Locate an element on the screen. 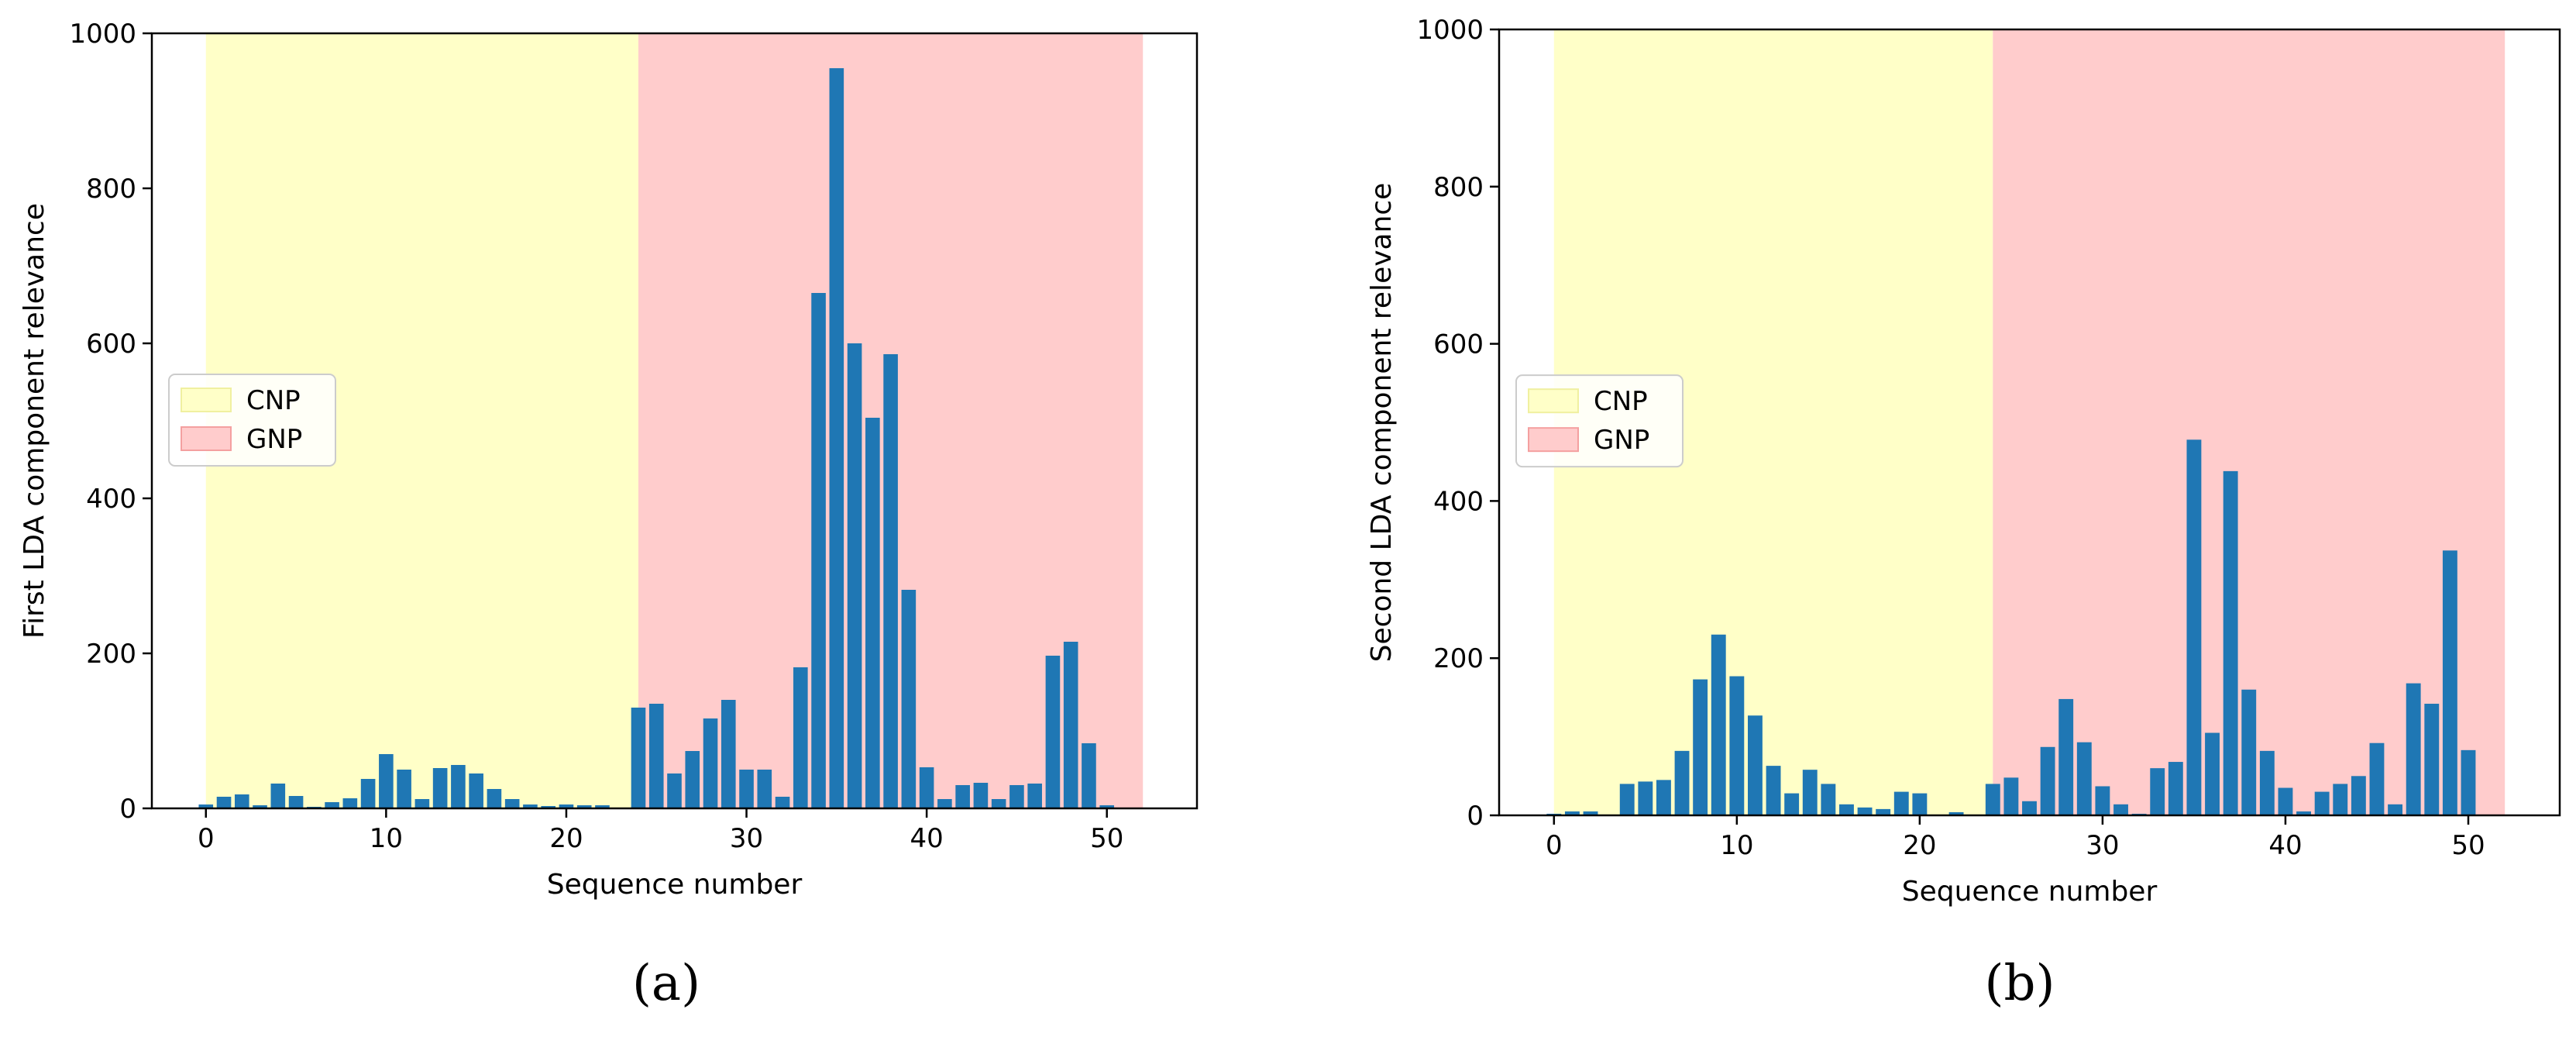 This screenshot has height=1037, width=2576. panel-label: (b) is located at coordinates (2020, 983).